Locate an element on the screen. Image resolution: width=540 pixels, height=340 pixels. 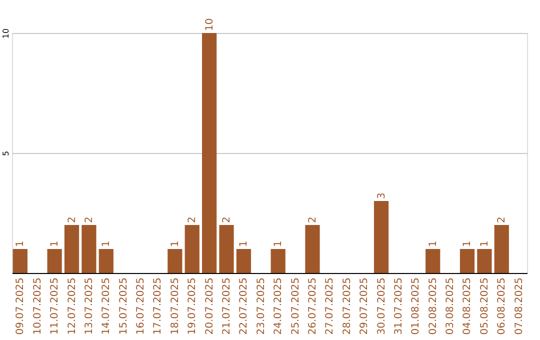
x-tick-label: 29.07.2025 is located at coordinates (364, 306).